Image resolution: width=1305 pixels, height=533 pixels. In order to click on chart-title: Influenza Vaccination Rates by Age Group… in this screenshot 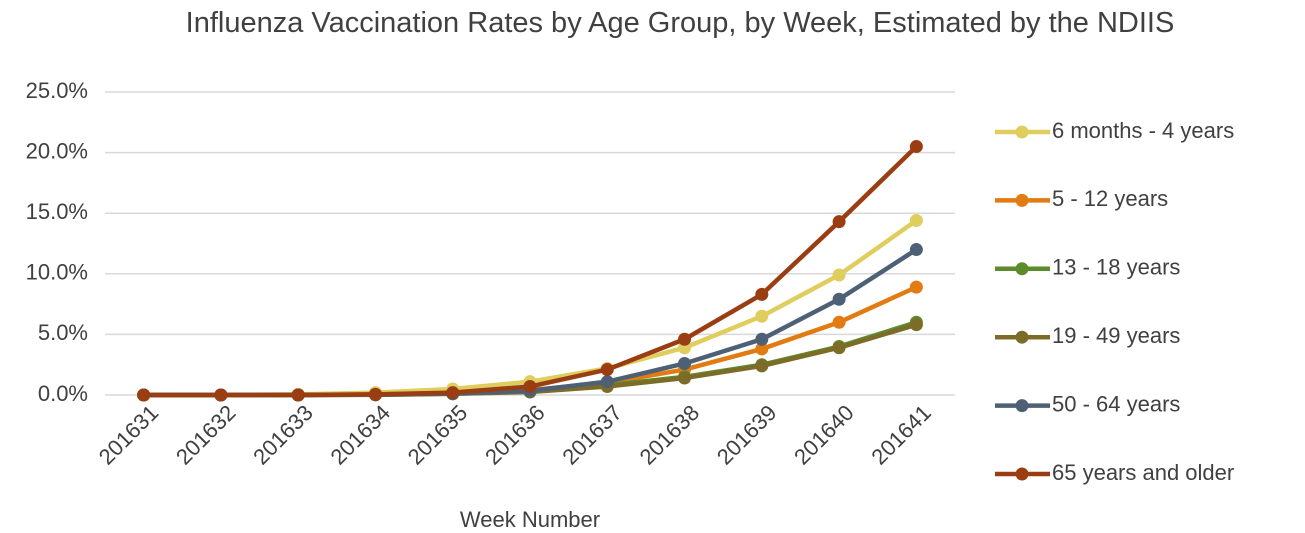, I will do `click(680, 23)`.